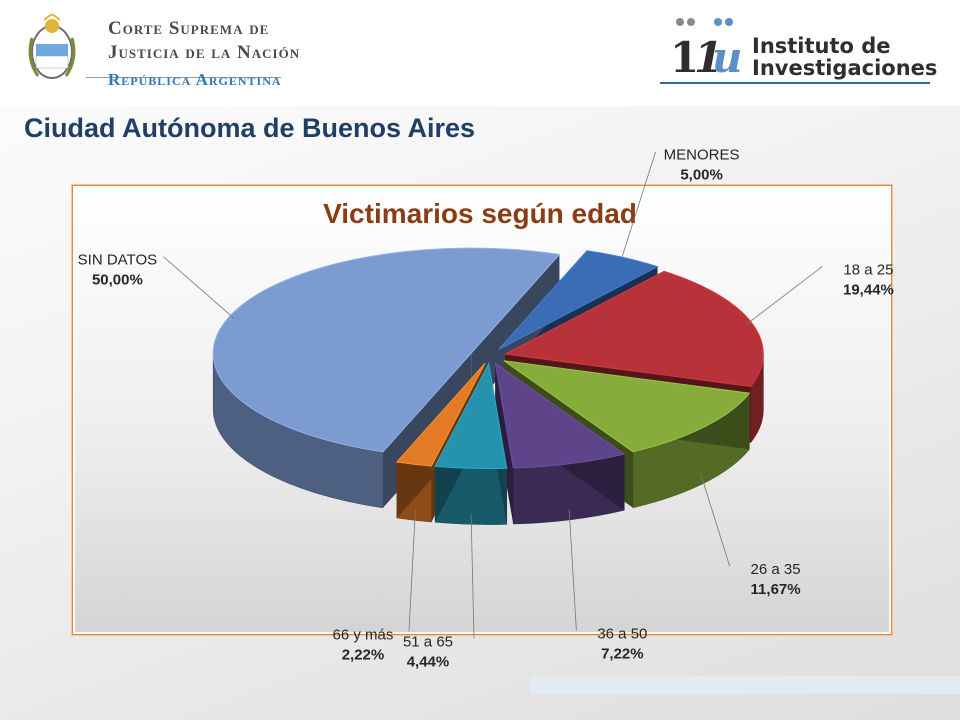 The image size is (960, 720). Describe the element at coordinates (183, 77) in the screenshot. I see `csjn-divider` at that location.